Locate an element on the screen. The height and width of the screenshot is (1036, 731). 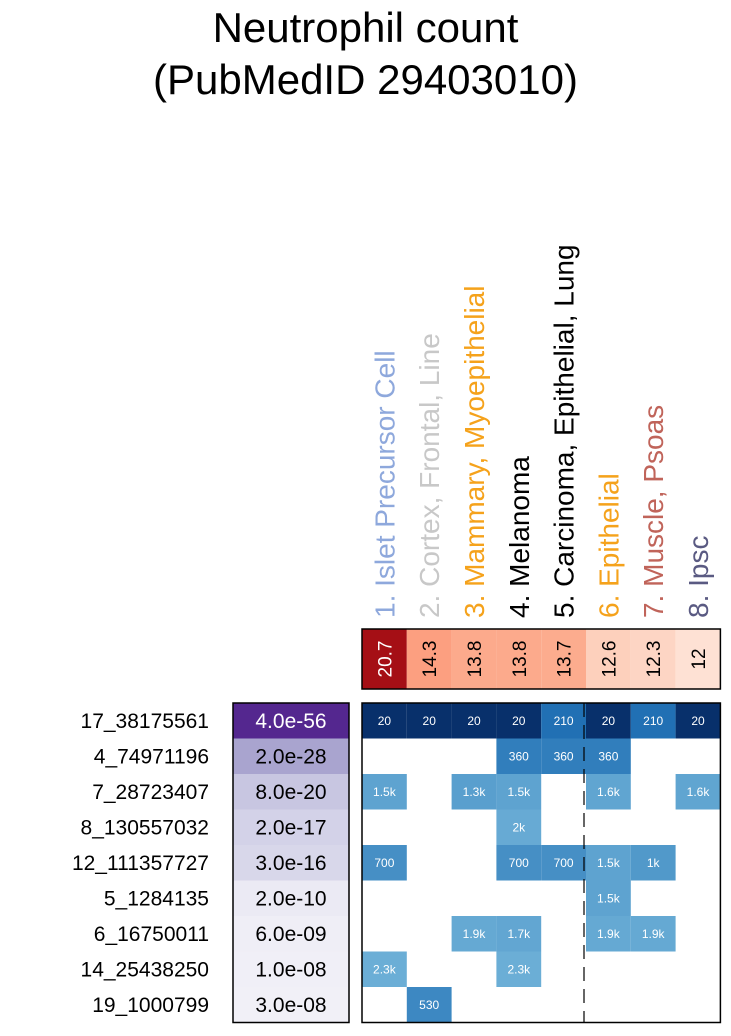
column-label: 5. Carcinoma, Epithelial, Lung is located at coordinates (564, 431).